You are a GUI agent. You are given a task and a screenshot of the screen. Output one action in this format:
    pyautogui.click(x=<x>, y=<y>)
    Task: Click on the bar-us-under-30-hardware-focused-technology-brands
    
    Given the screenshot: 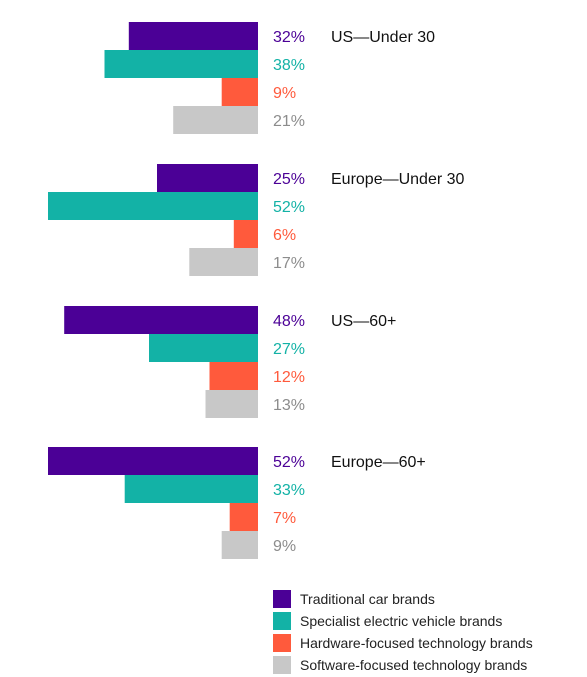 What is the action you would take?
    pyautogui.click(x=239, y=92)
    